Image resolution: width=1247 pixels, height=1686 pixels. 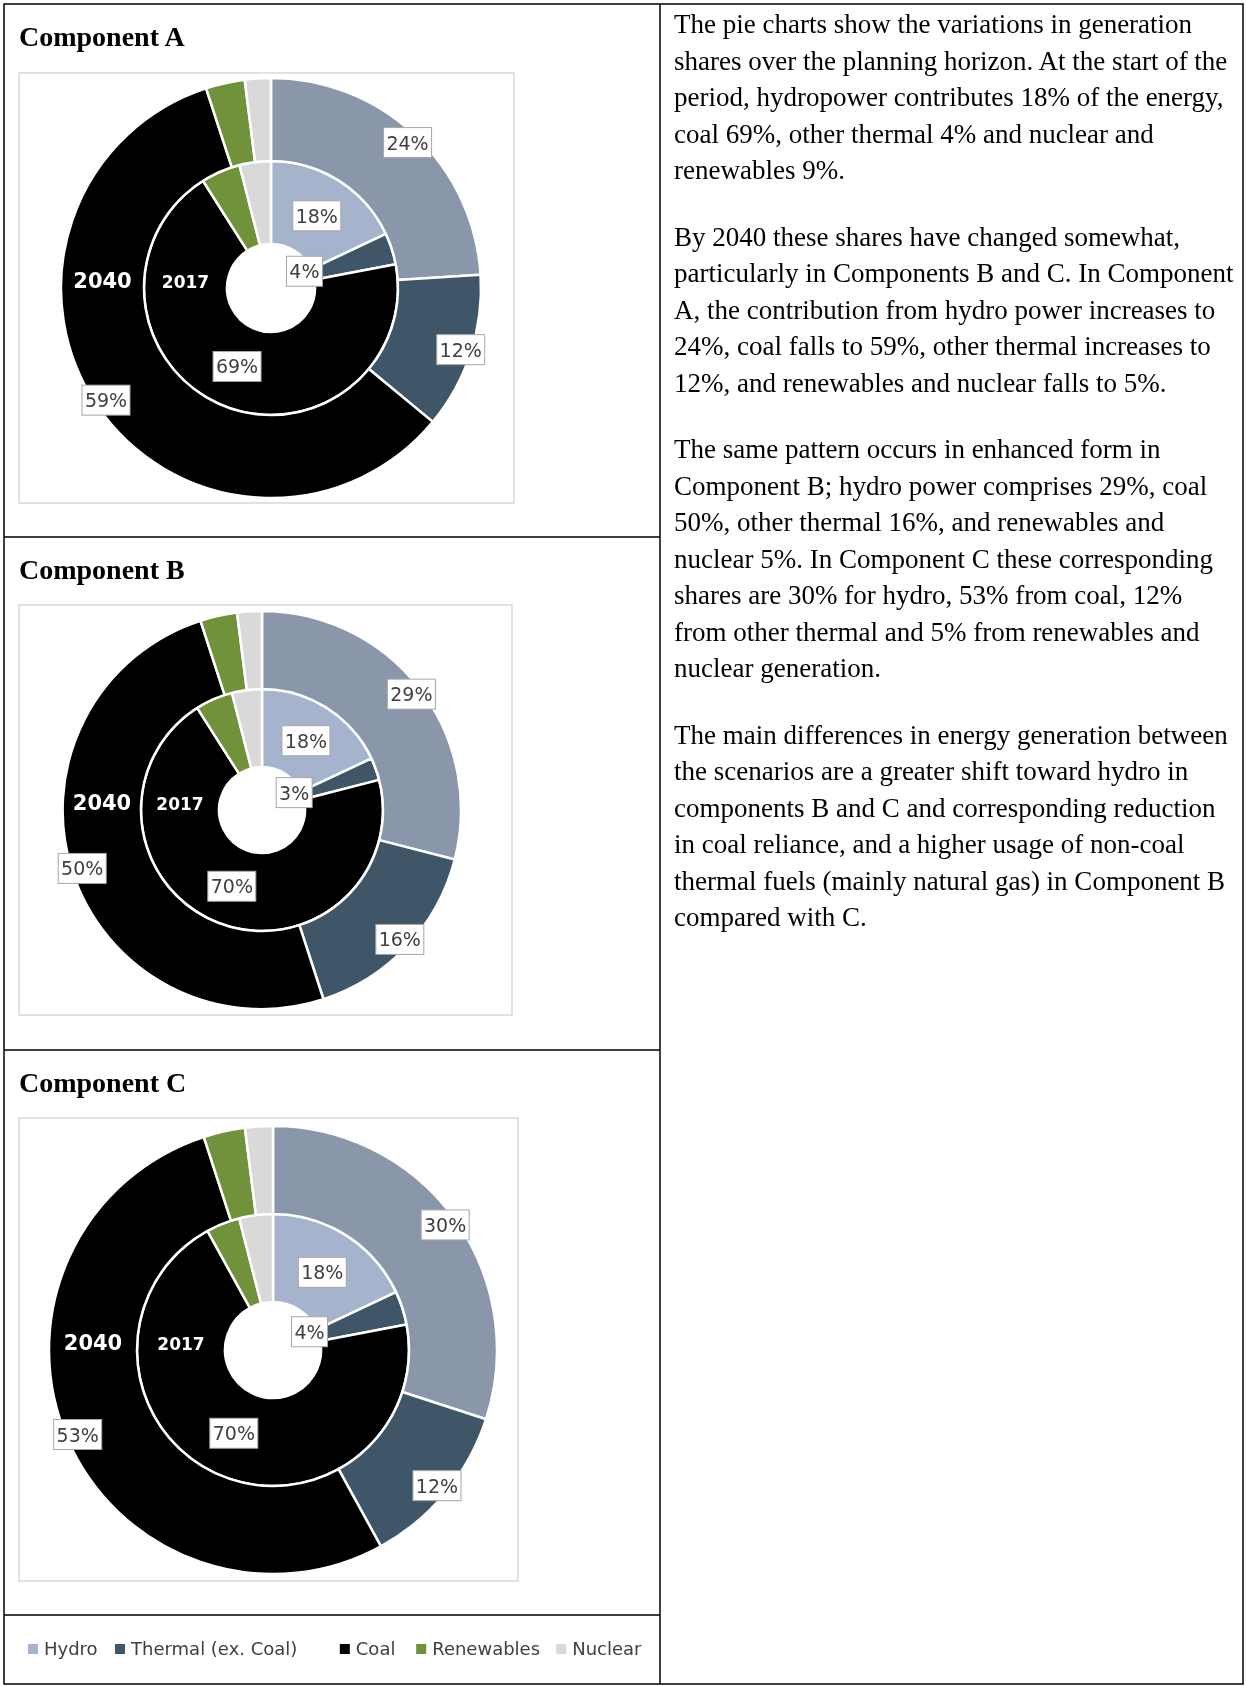 I want to click on data-label: 30%, so click(x=445, y=1224).